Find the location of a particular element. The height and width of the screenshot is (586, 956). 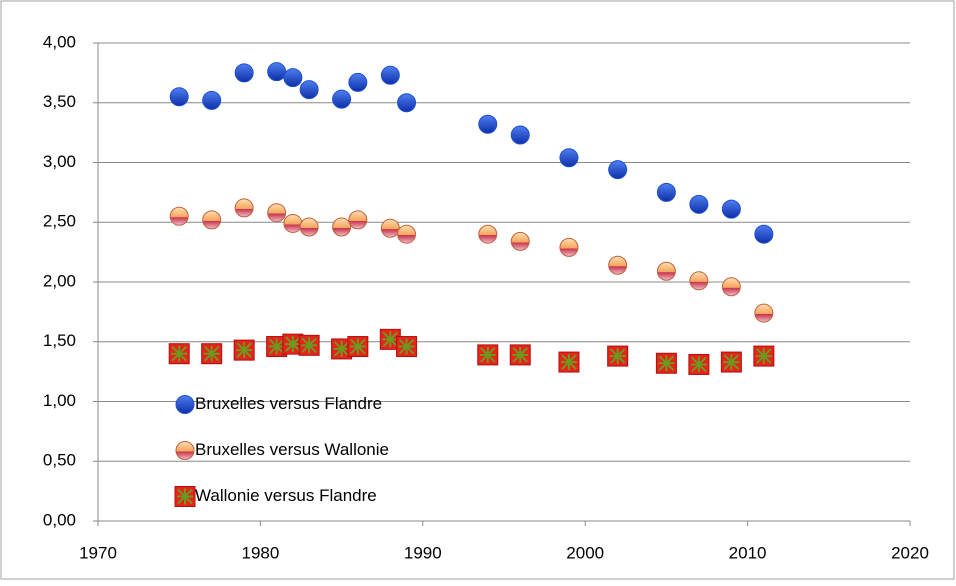

y-tick-label: 0,50 is located at coordinates (59, 460).